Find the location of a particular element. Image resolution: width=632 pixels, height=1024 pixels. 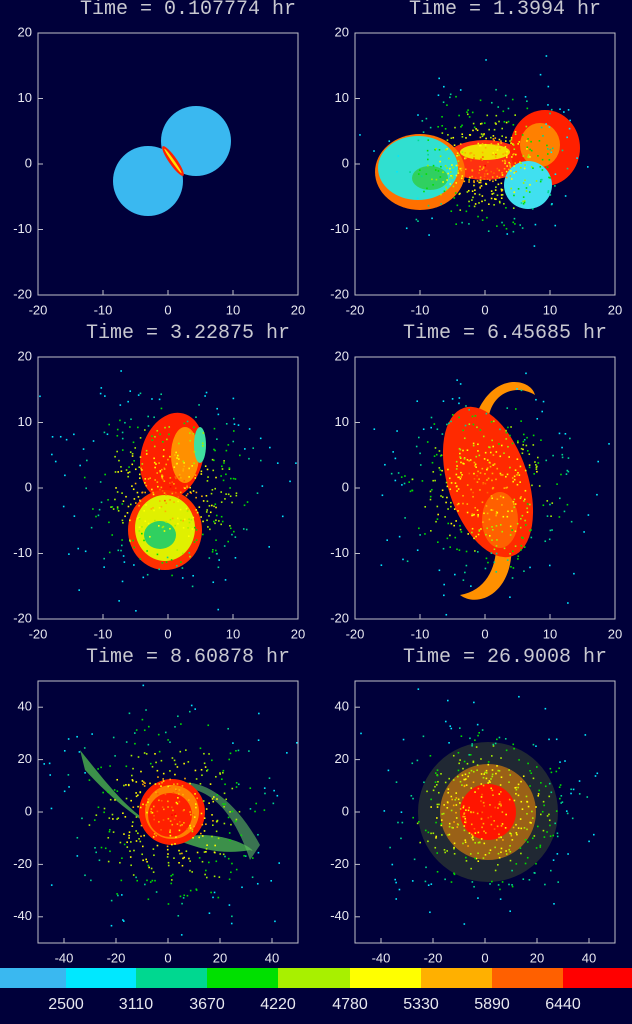

y-tick-label: -20 is located at coordinates (339, 863).